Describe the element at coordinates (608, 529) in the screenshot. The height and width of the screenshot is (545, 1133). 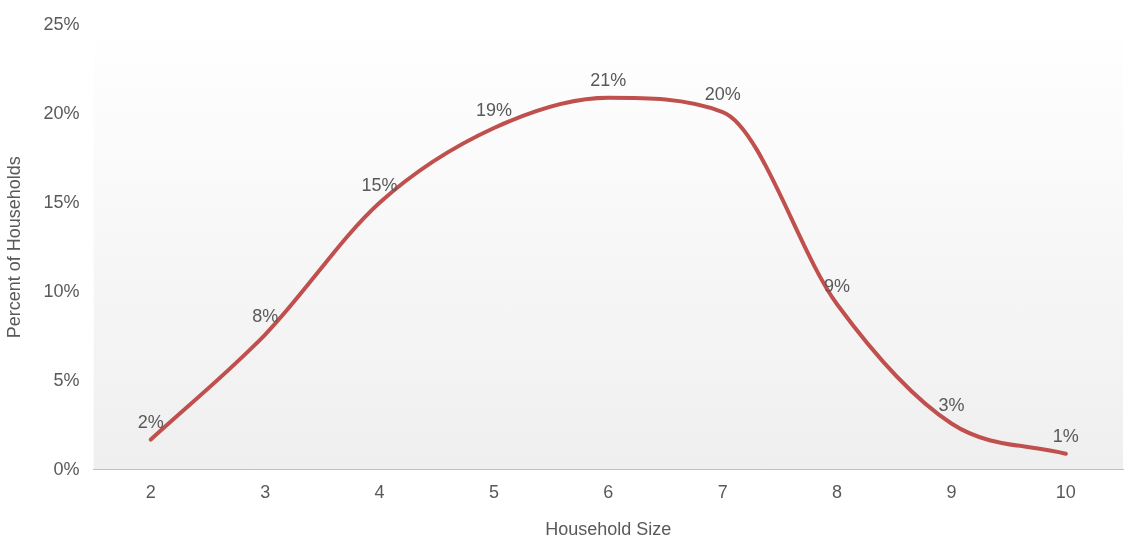
I see `x-axis-title: Household Size` at that location.